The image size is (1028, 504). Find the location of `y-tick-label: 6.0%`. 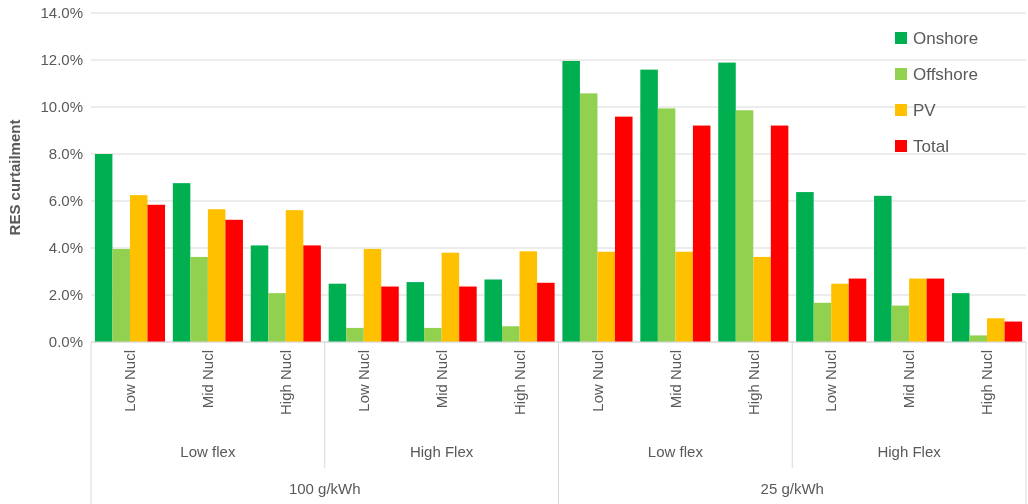

y-tick-label: 6.0% is located at coordinates (65, 201).